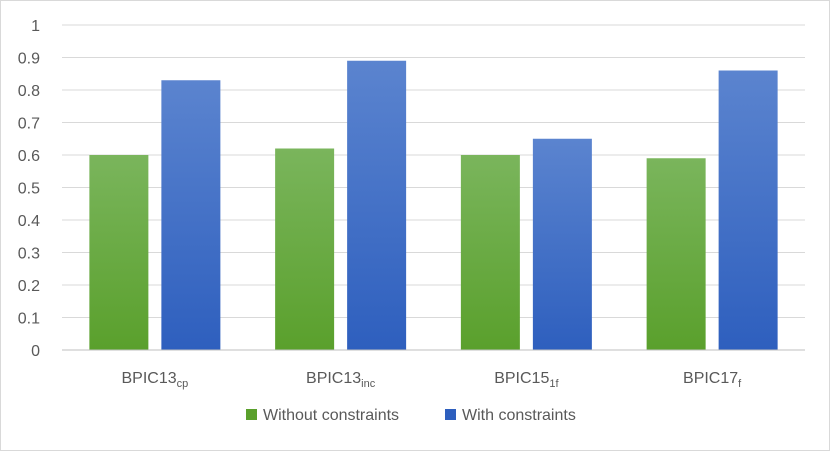 This screenshot has width=830, height=451. Describe the element at coordinates (154, 380) in the screenshot. I see `x-tick-label: BPIC13cp` at that location.